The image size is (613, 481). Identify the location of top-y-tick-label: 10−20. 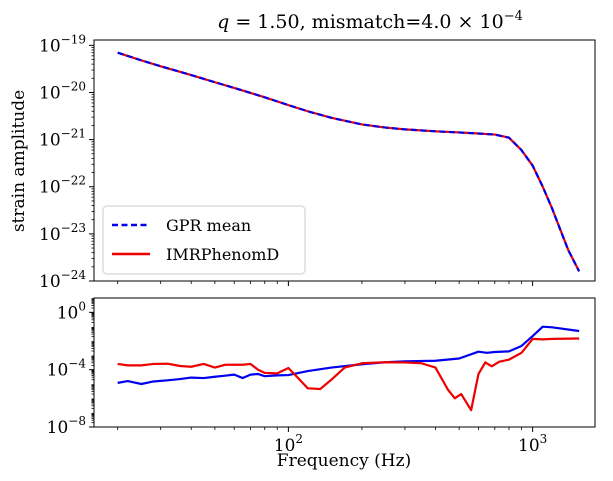
(62, 91).